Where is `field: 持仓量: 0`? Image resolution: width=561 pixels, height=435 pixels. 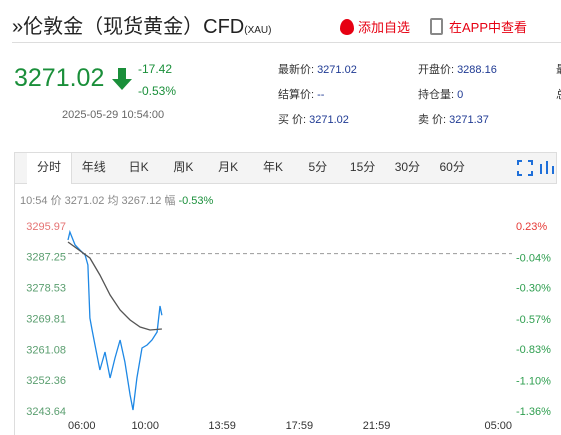 field: 持仓量: 0 is located at coordinates (440, 94).